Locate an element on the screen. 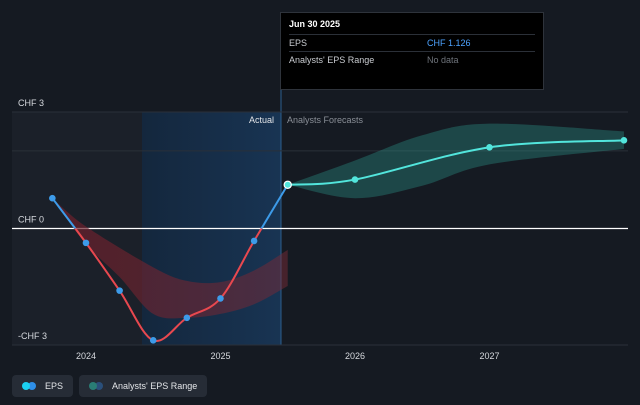  x-tick-label: 2027 is located at coordinates (489, 356).